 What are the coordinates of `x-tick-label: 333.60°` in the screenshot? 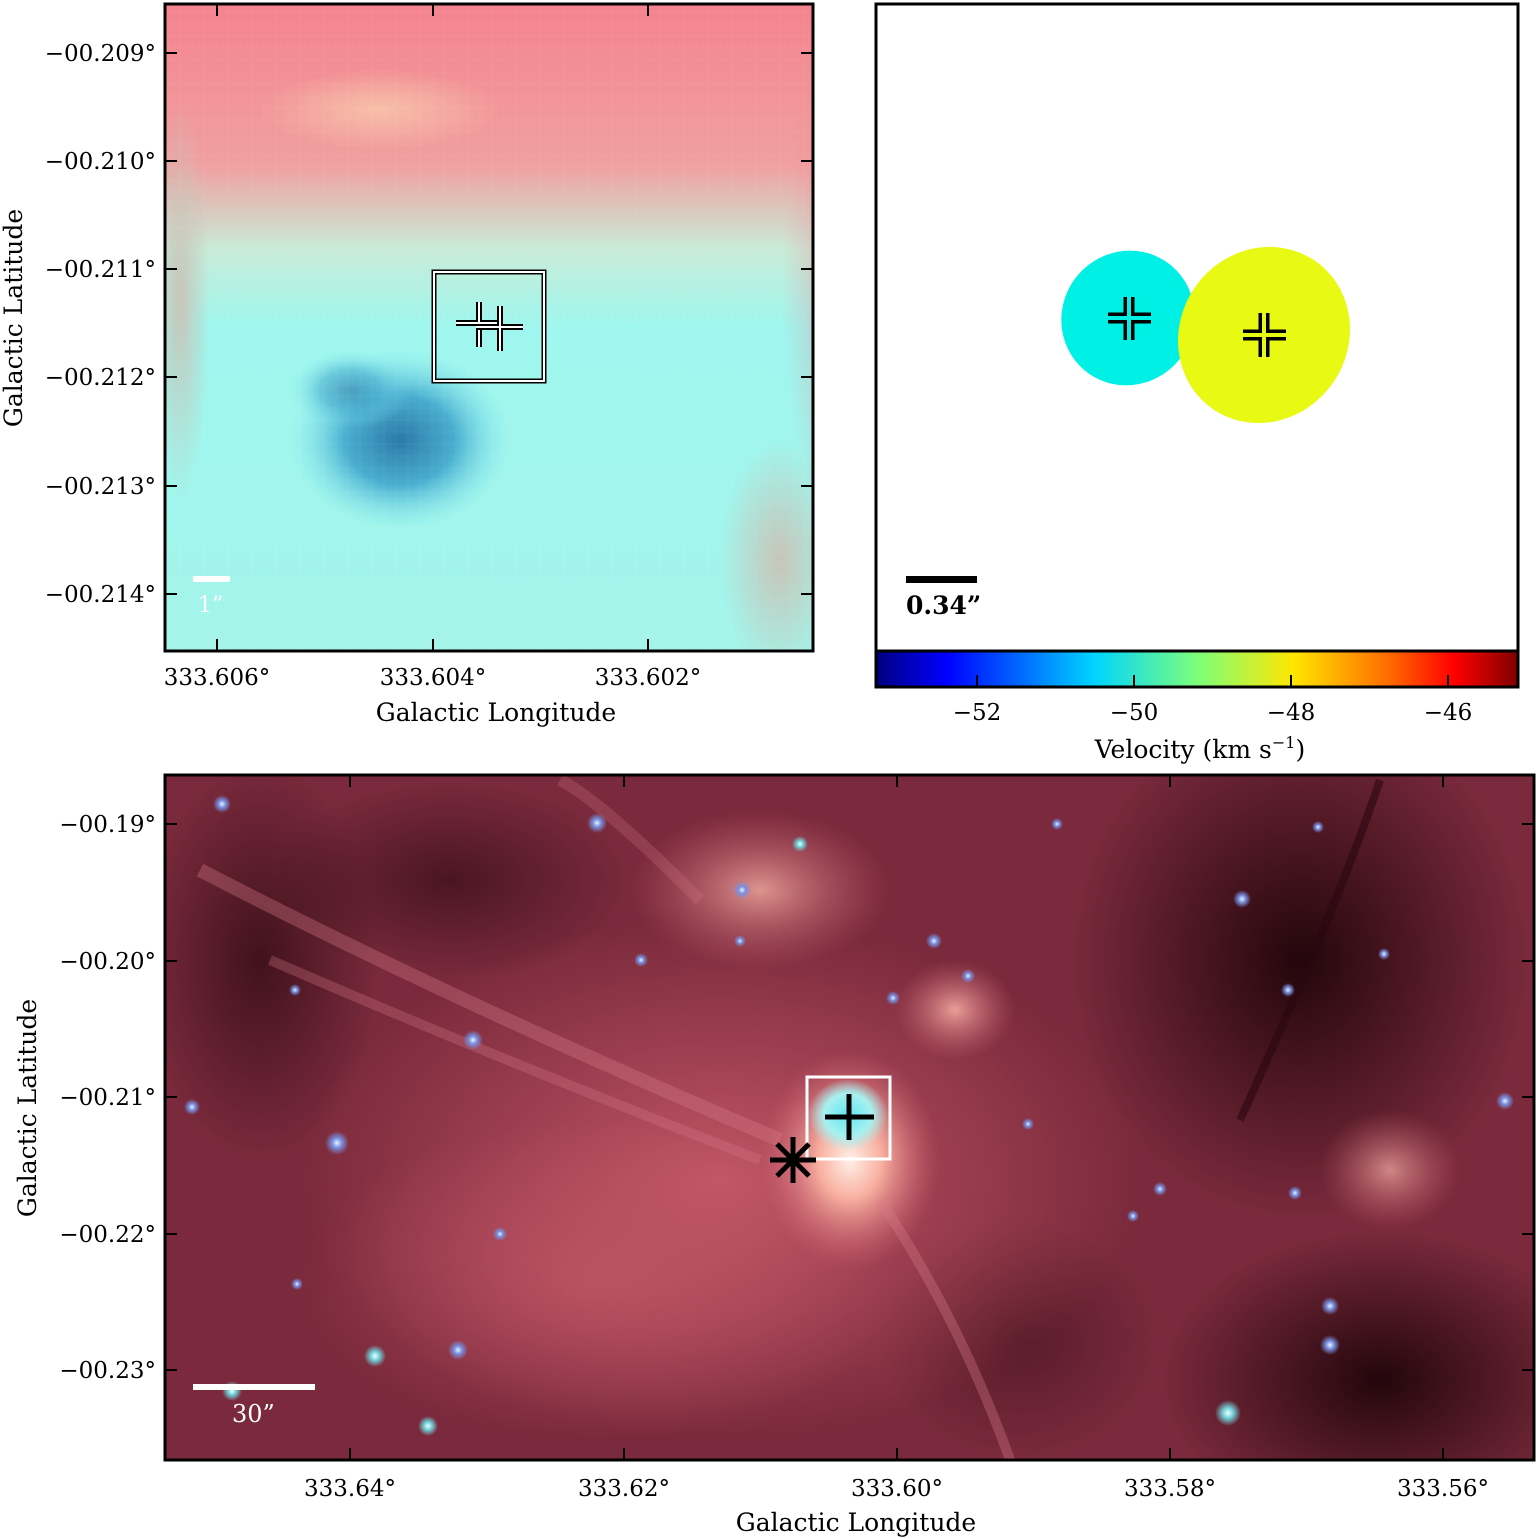 It's located at (897, 1489).